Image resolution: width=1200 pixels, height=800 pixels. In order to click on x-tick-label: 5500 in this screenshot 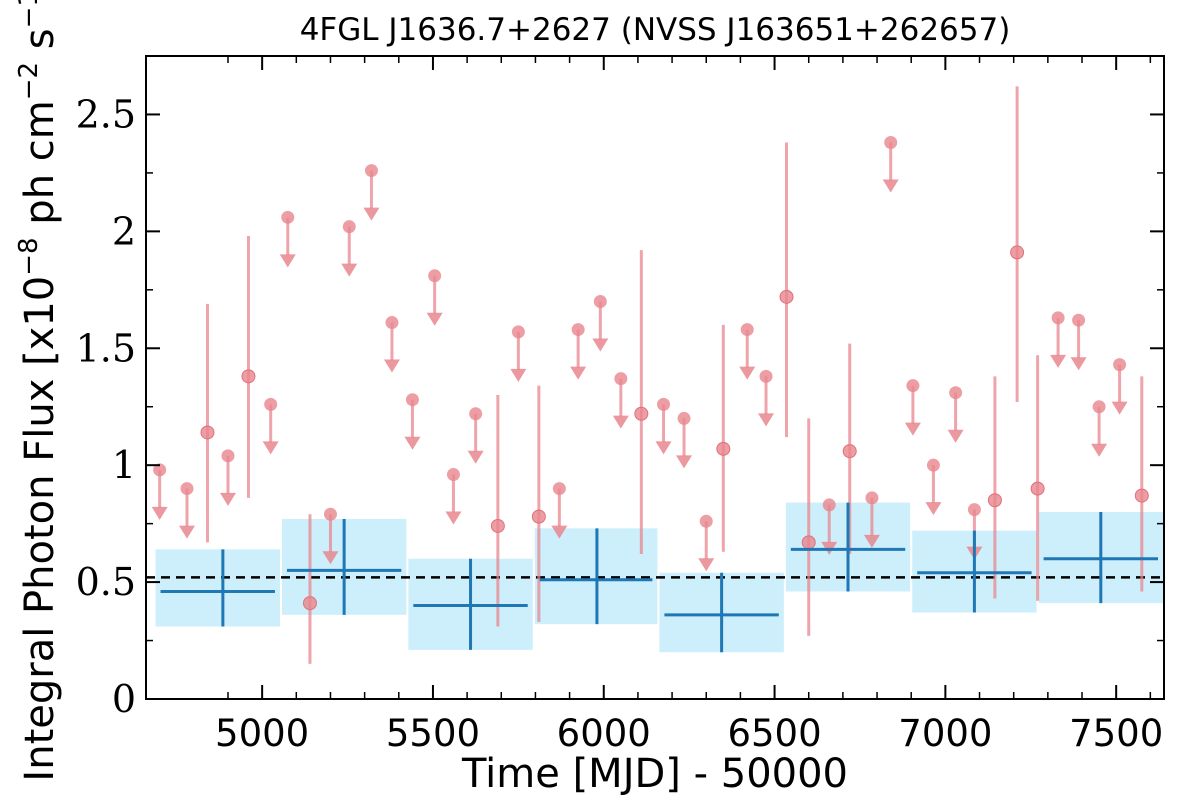, I will do `click(433, 733)`.